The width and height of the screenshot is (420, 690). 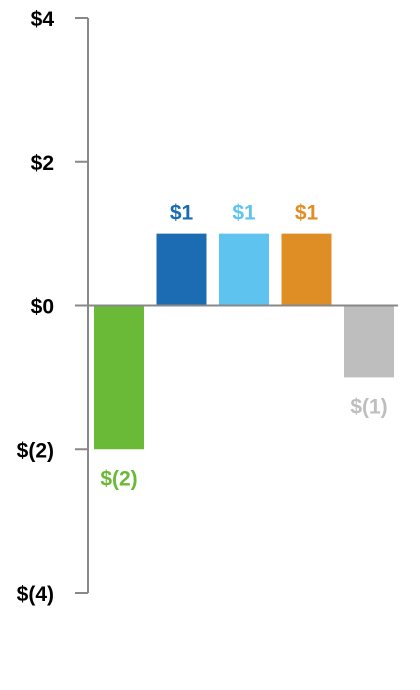 I want to click on data-label: $(2), so click(x=118, y=478).